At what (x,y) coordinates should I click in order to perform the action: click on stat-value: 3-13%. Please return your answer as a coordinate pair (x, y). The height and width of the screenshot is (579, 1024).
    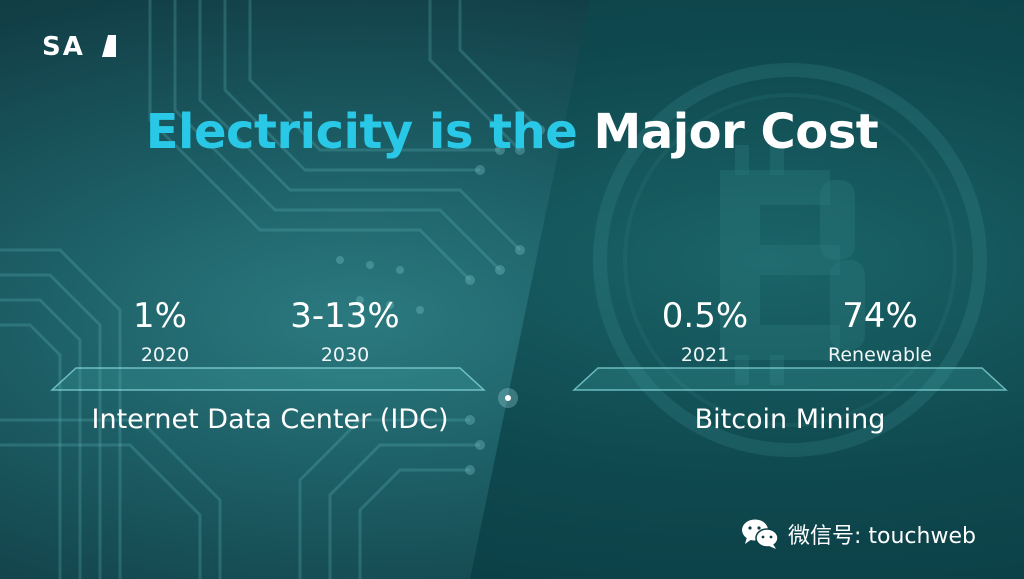
    Looking at the image, I should click on (345, 316).